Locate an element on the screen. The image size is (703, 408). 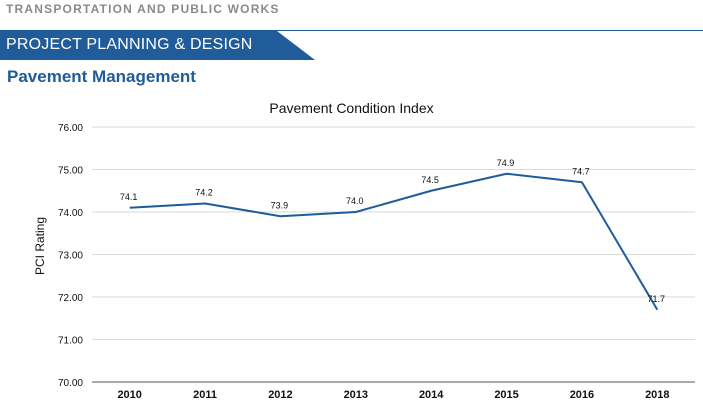
x-tick-label: 2011 is located at coordinates (205, 395).